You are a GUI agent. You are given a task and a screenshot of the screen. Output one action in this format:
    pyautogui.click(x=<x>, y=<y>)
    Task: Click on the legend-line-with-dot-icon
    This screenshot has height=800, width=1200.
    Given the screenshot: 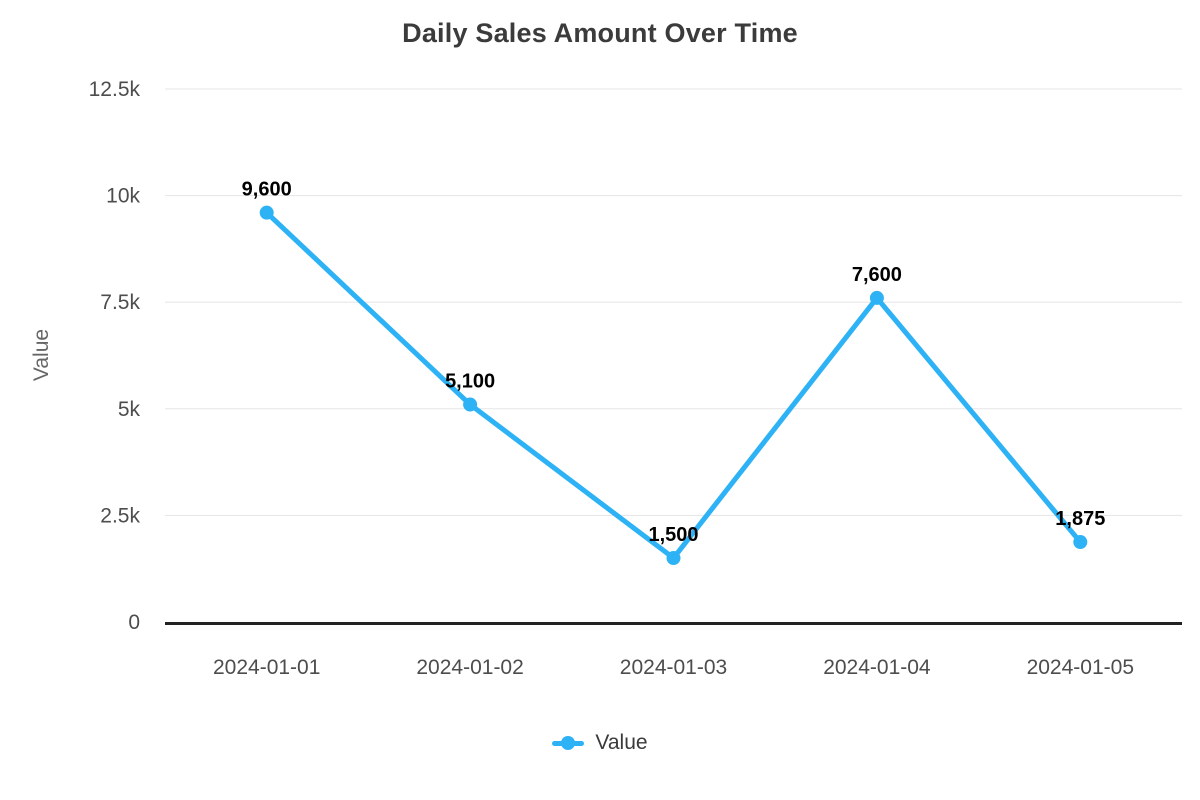 What is the action you would take?
    pyautogui.click(x=568, y=743)
    